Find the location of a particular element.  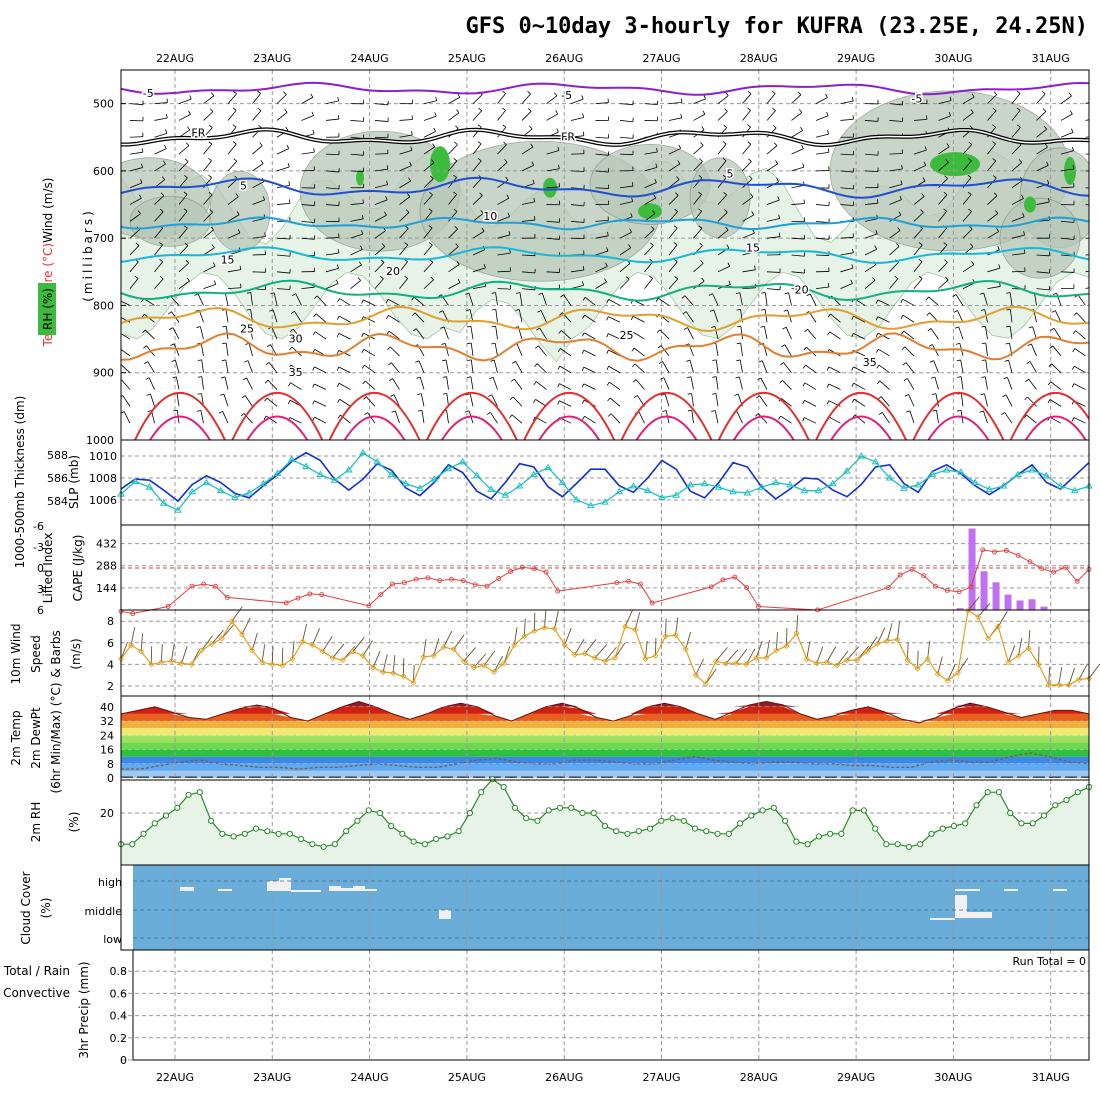

temp-plot is located at coordinates (605, 738).